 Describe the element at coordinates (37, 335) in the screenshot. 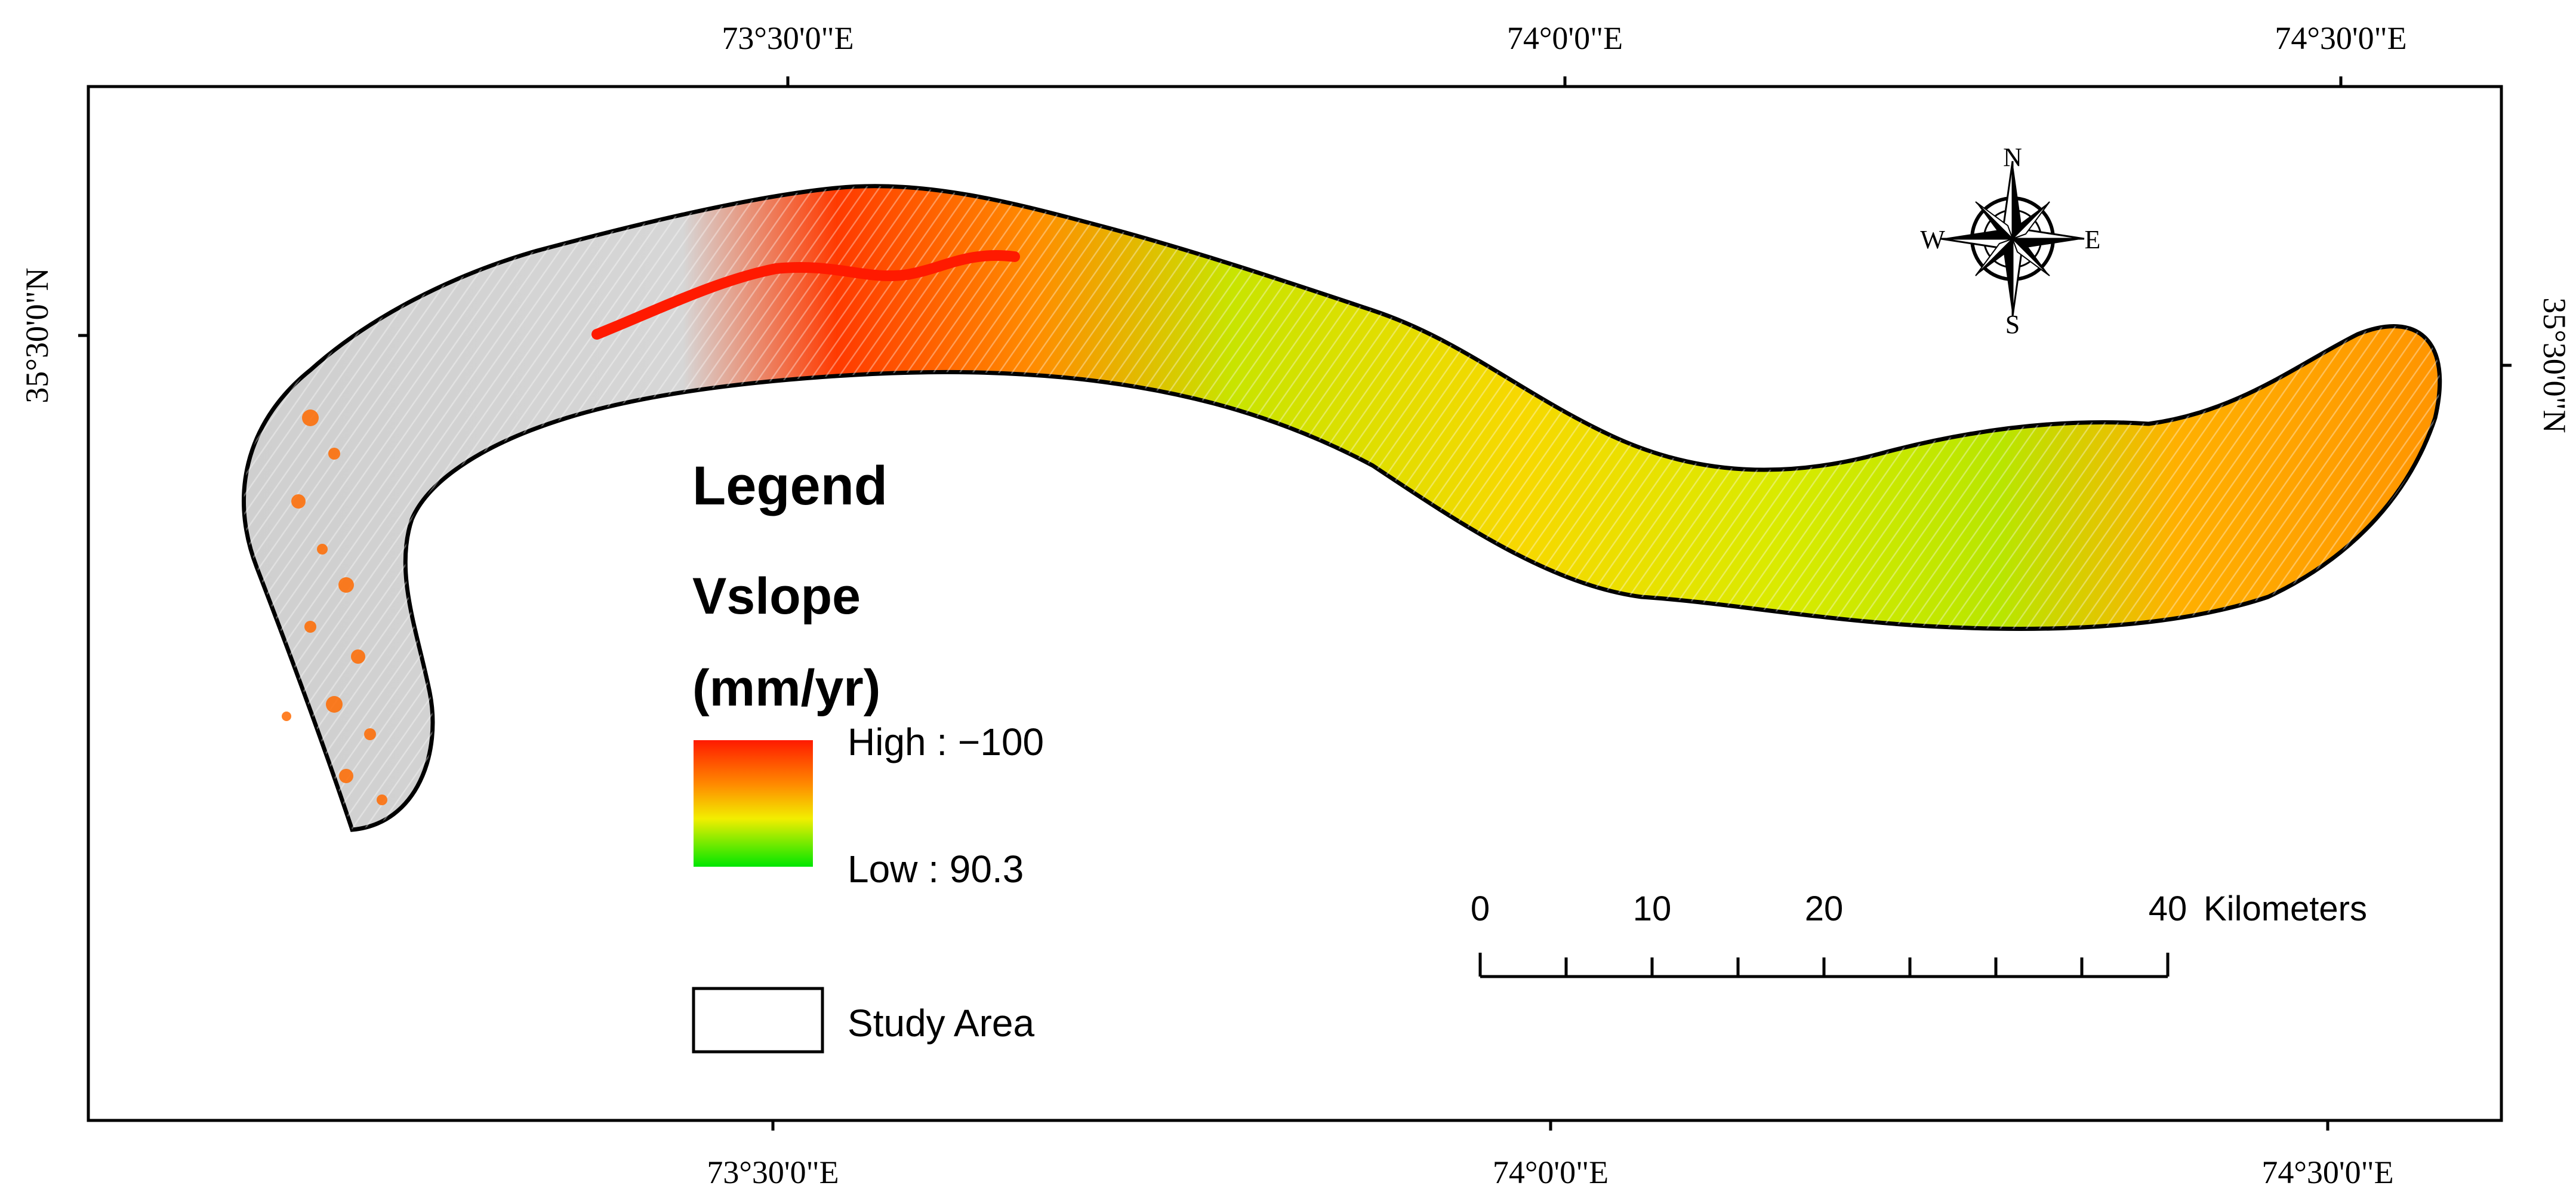

I see `left-latitude-label: 35°30'0"N` at that location.